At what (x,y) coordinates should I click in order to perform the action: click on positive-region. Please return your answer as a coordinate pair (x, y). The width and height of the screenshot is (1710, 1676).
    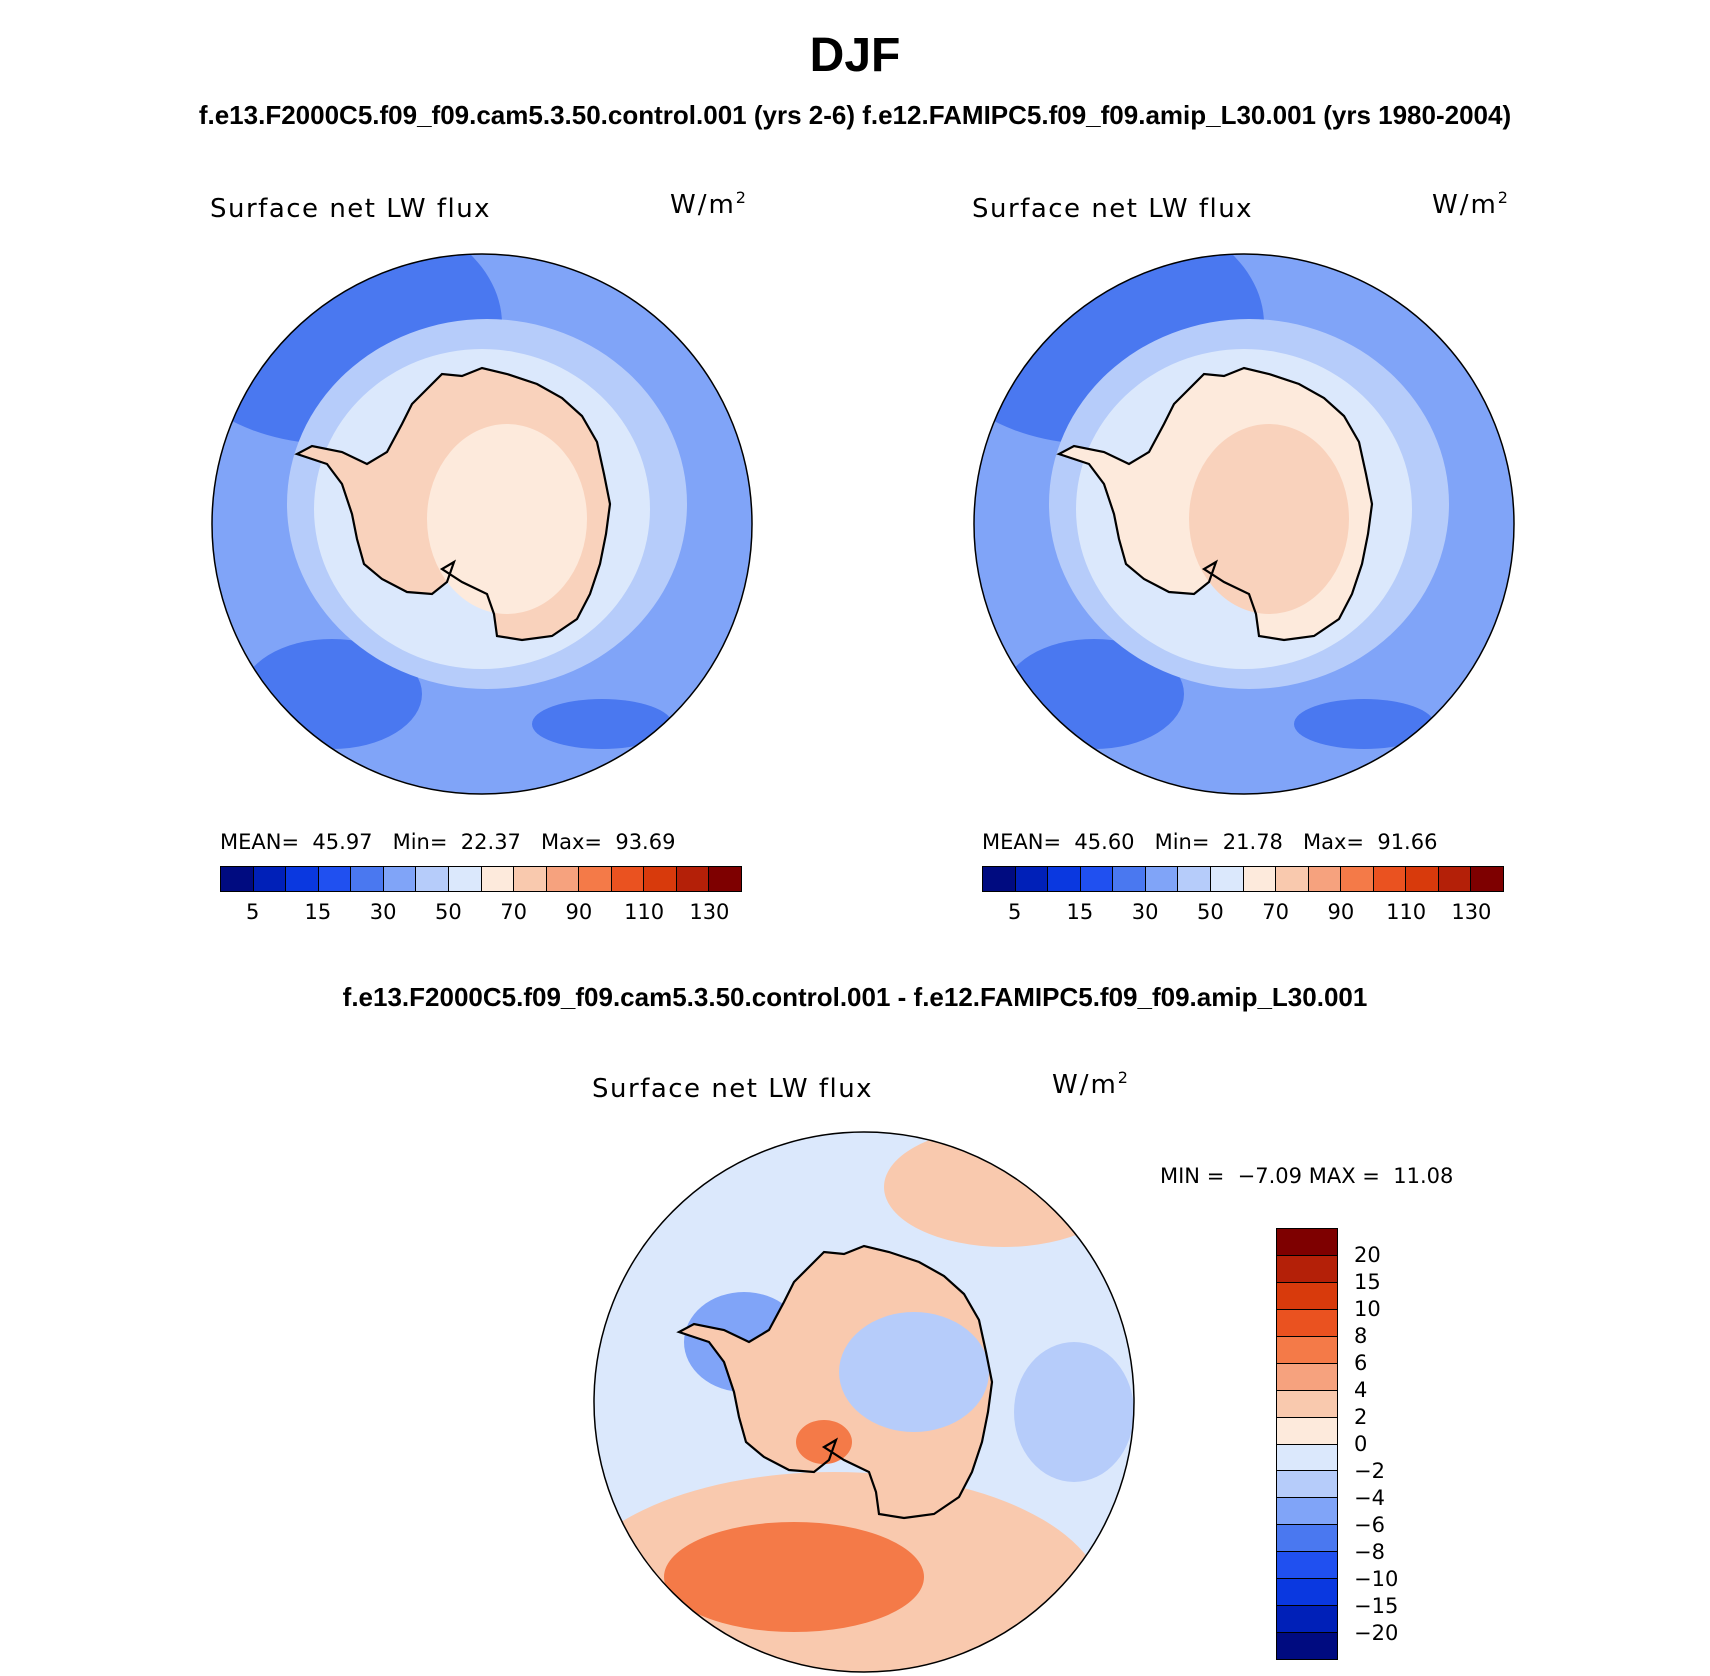
    Looking at the image, I should click on (1004, 1189).